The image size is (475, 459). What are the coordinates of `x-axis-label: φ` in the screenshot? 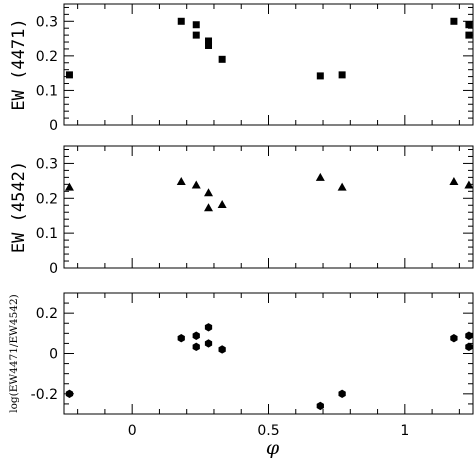 It's located at (273, 448).